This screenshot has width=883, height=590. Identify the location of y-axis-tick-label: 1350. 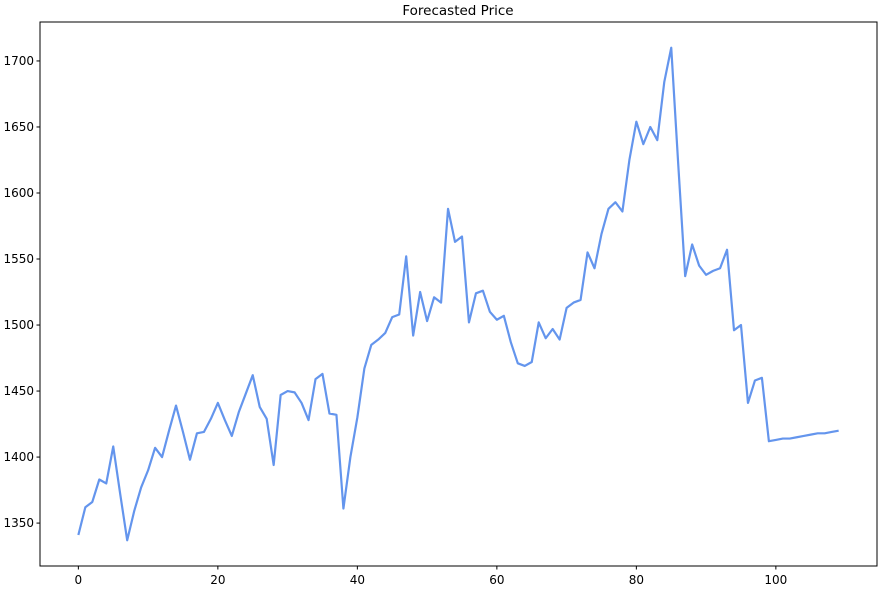
(18, 523).